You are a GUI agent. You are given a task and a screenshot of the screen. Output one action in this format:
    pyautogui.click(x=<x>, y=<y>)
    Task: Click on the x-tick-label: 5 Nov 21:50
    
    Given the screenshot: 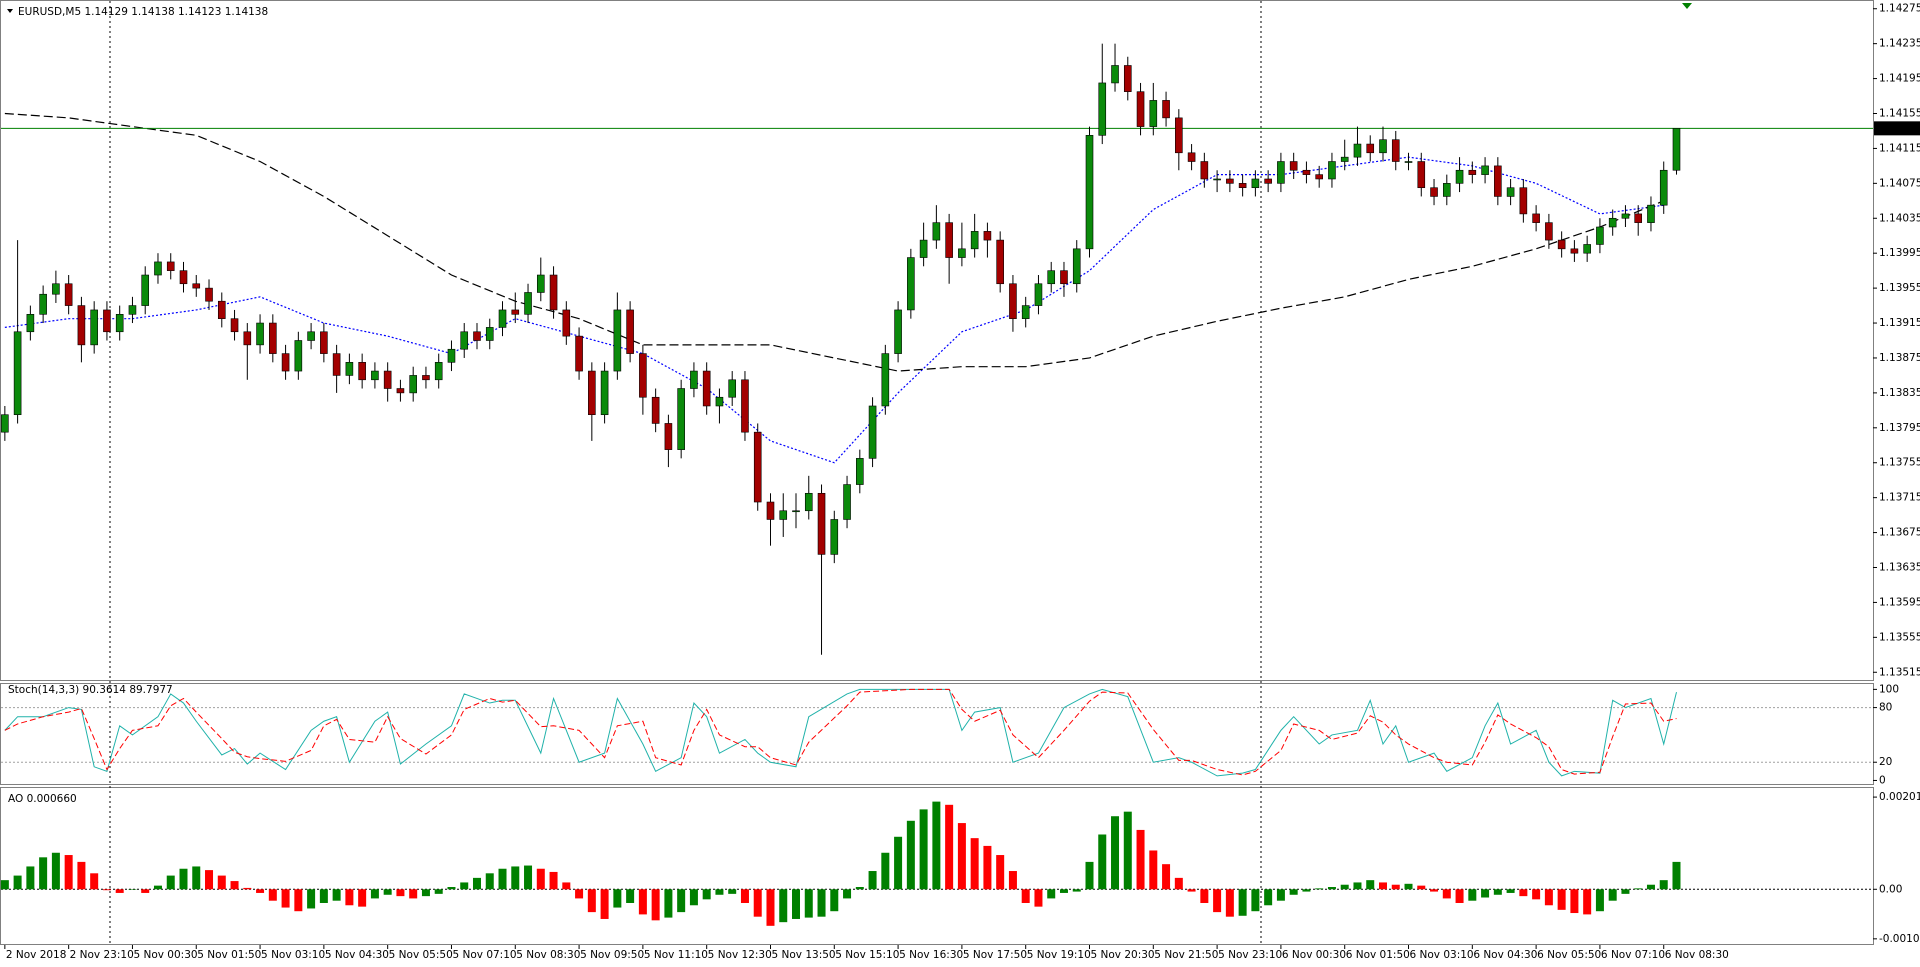 What is the action you would take?
    pyautogui.click(x=1186, y=955)
    